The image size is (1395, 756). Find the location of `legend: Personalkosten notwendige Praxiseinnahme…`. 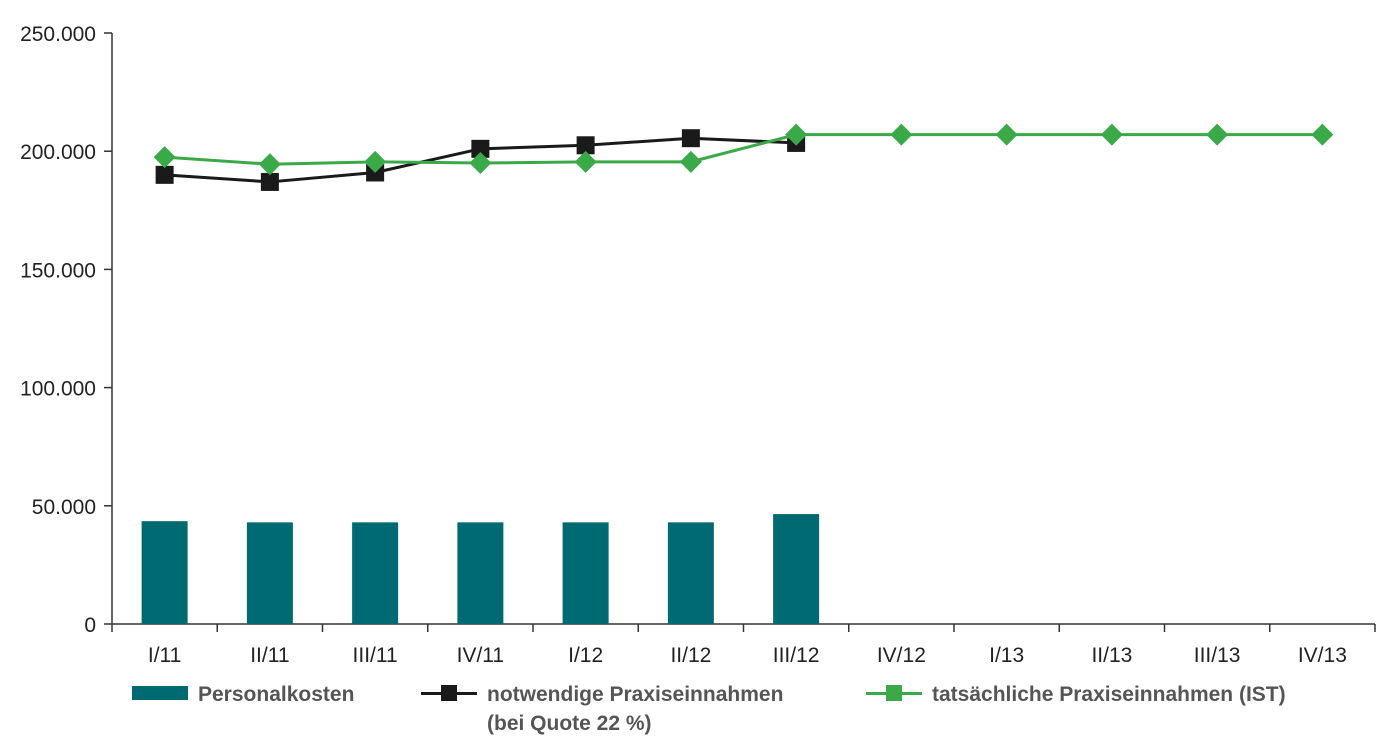

legend: Personalkosten notwendige Praxiseinnahme… is located at coordinates (697, 715).